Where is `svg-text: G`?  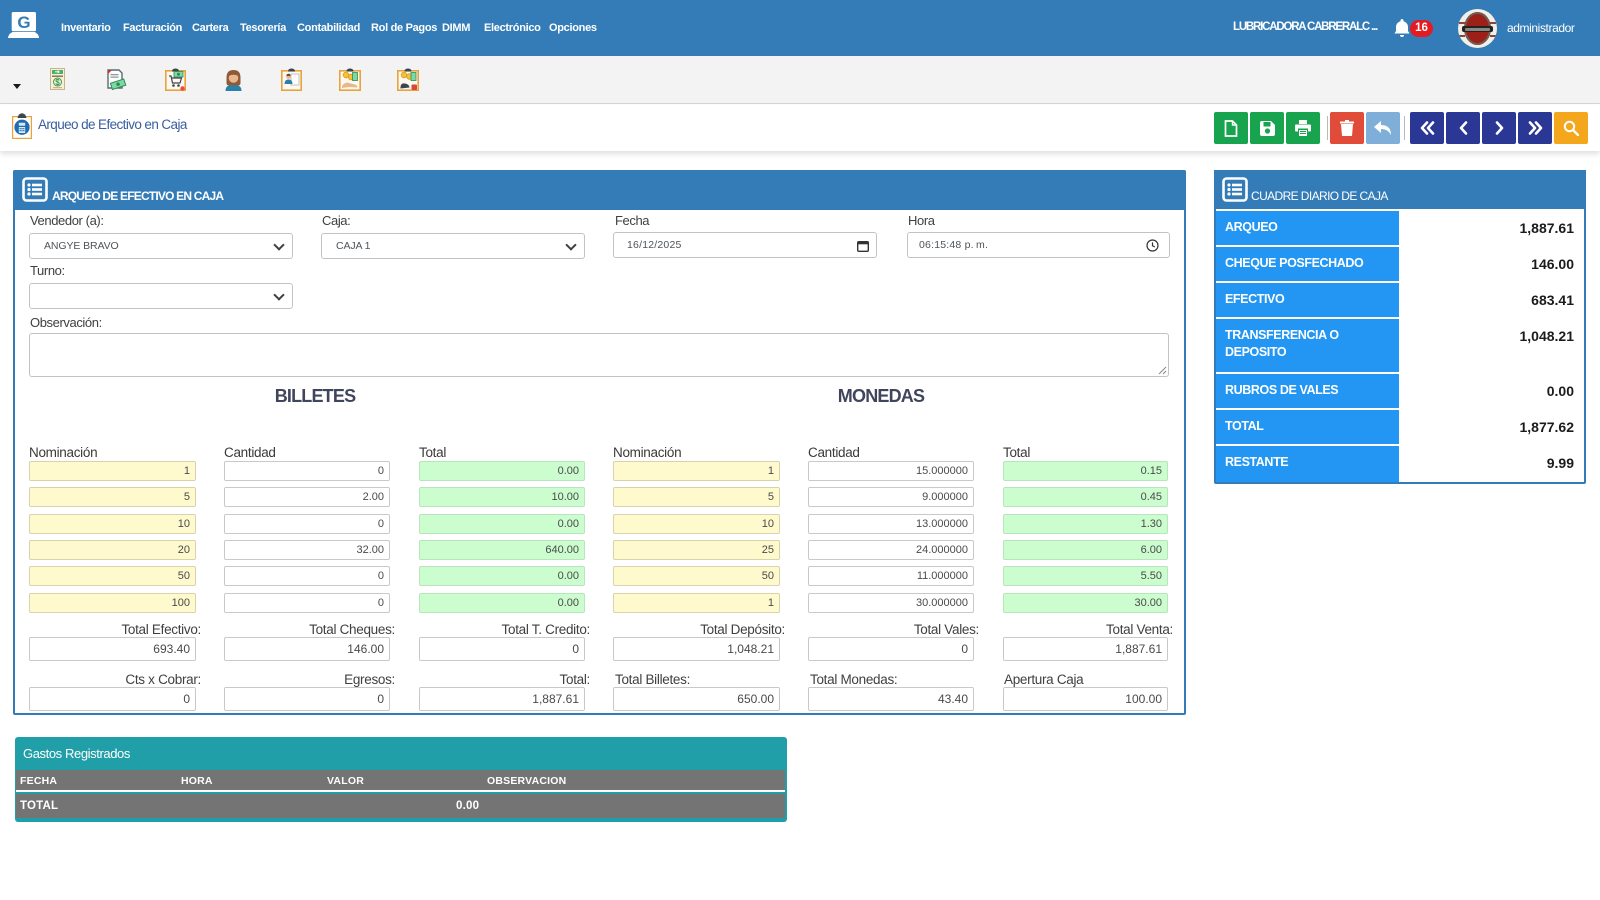
svg-text: G is located at coordinates (23, 22).